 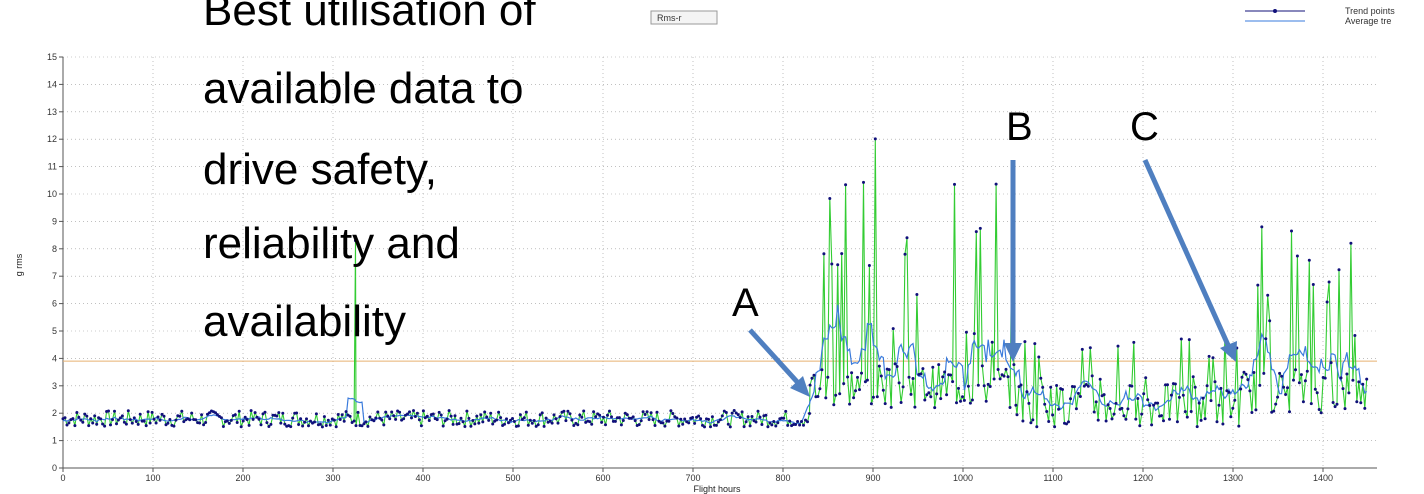 What do you see at coordinates (54, 276) in the screenshot?
I see `y-tick-label: 7` at bounding box center [54, 276].